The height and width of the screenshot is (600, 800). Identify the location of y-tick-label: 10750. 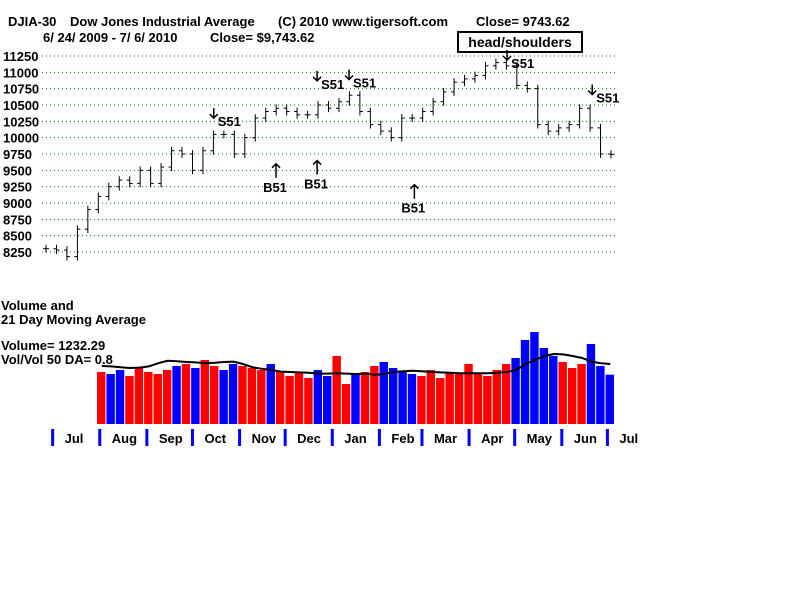
(21, 89).